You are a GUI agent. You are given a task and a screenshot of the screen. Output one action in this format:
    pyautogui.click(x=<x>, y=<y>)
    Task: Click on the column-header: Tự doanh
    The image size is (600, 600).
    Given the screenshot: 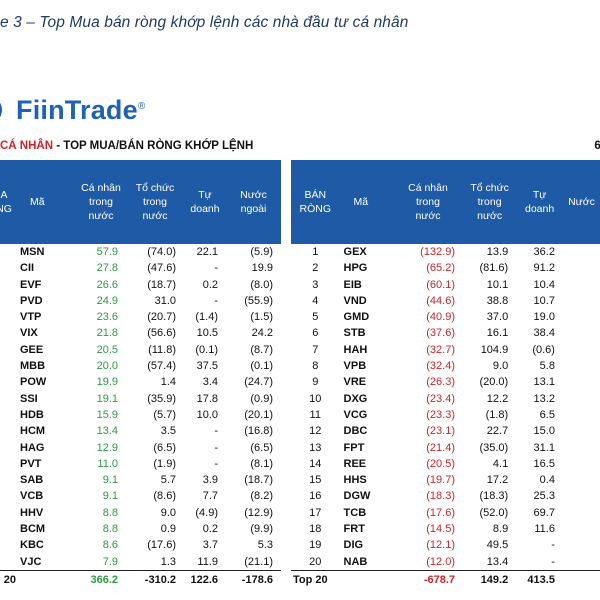 What is the action you would take?
    pyautogui.click(x=205, y=202)
    